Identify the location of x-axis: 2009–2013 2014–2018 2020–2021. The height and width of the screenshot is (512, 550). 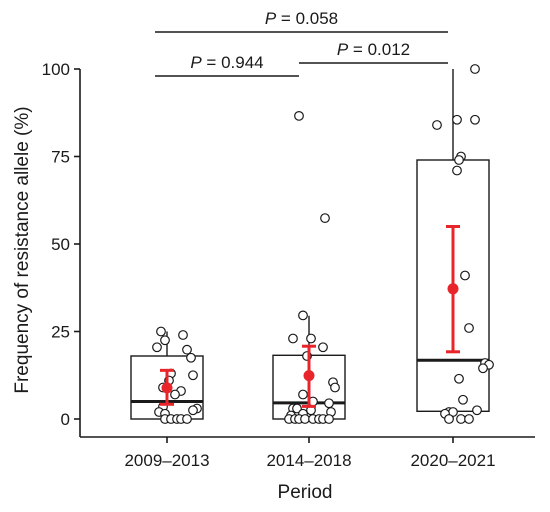
(307, 453).